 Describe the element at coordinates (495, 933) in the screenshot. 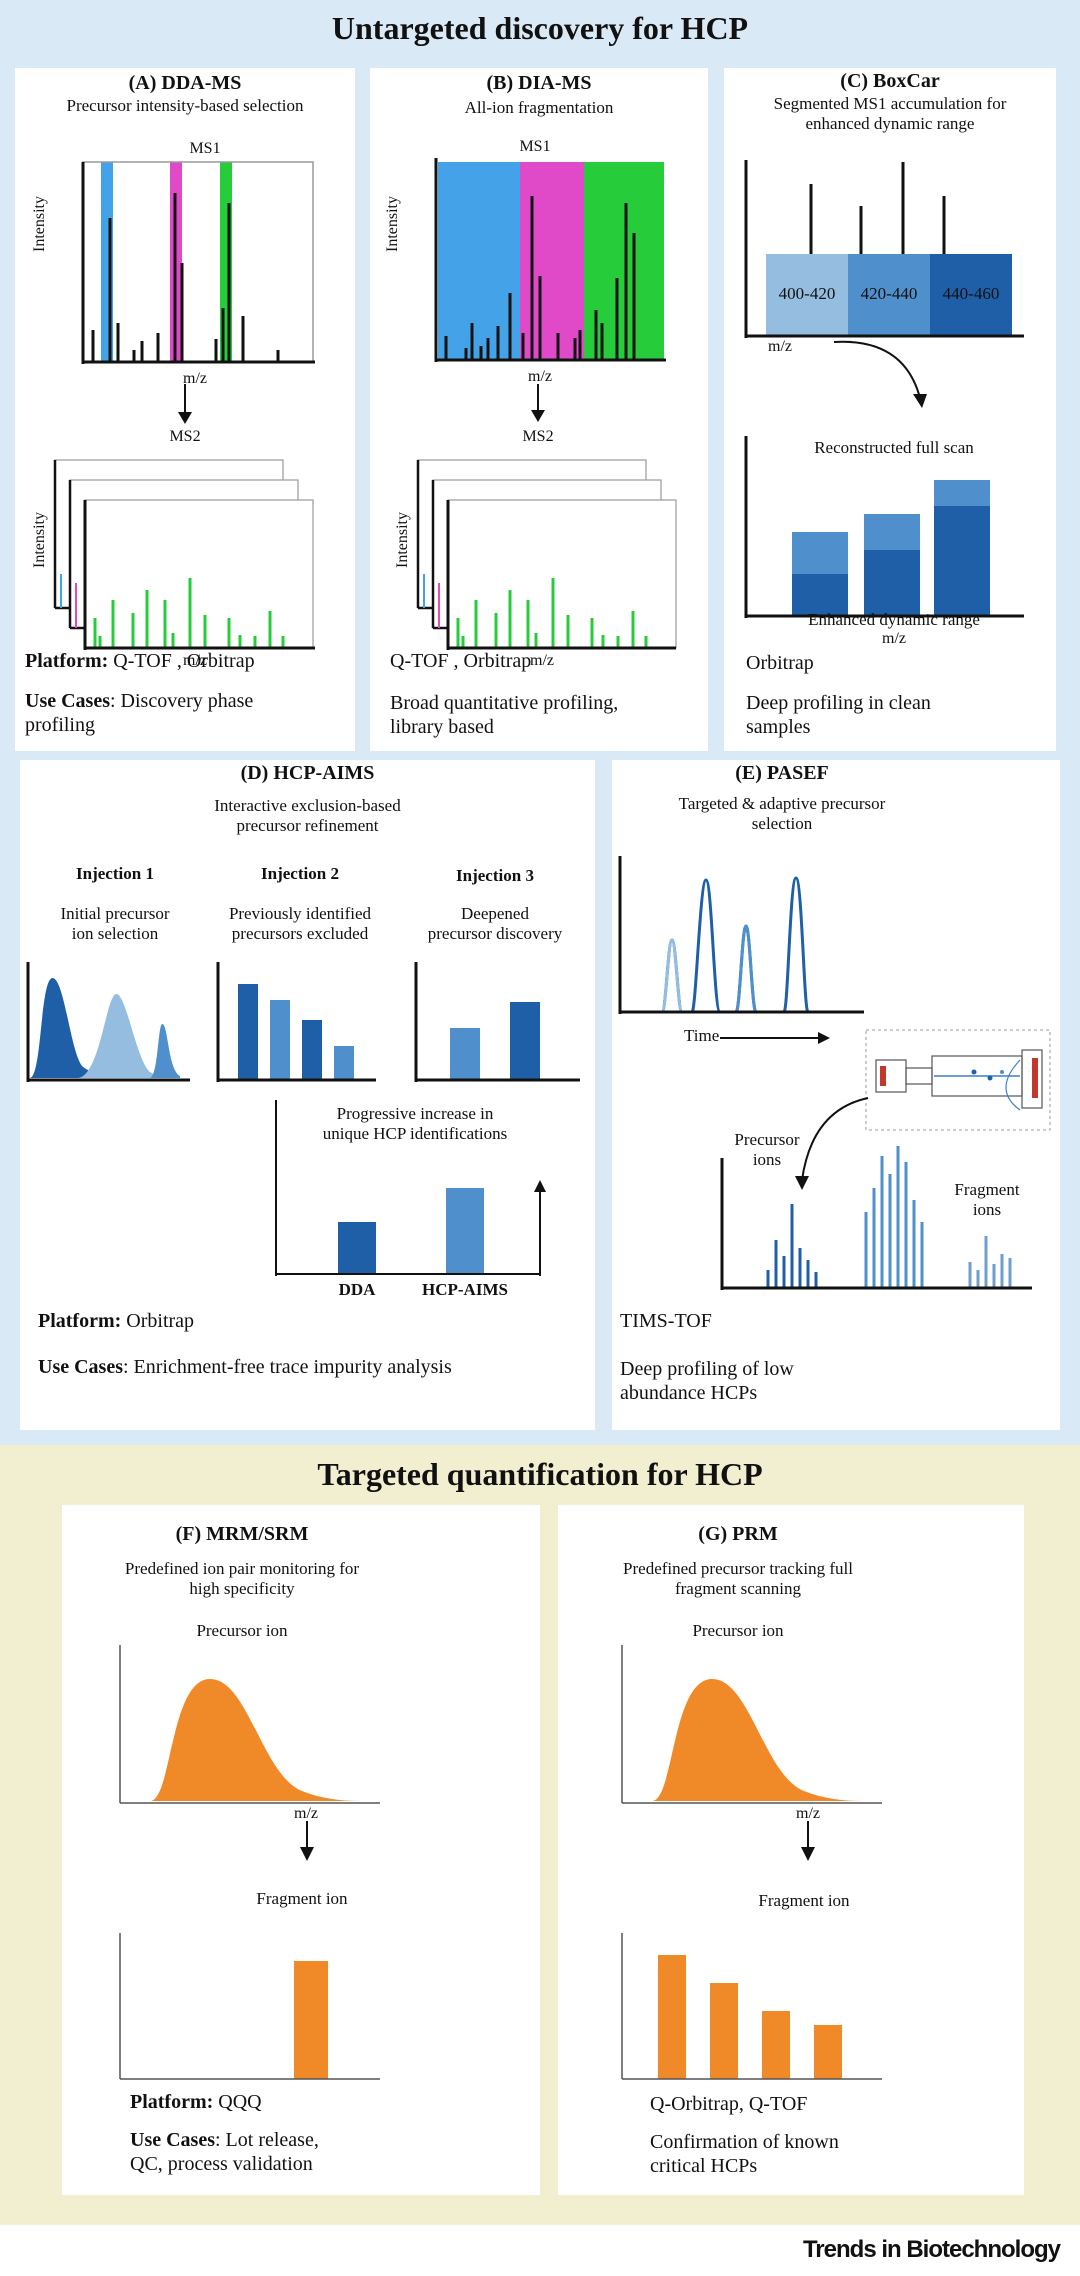

I see `injection-3-desc-2: precursor discovery` at that location.